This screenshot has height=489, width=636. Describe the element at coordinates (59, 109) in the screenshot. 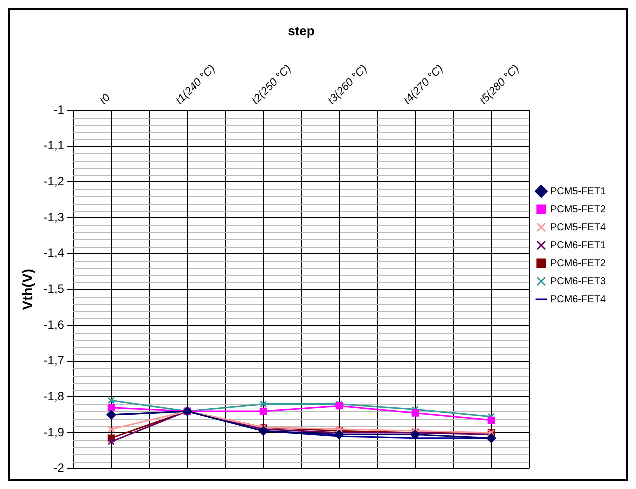

I see `y-tick-label: -1` at that location.